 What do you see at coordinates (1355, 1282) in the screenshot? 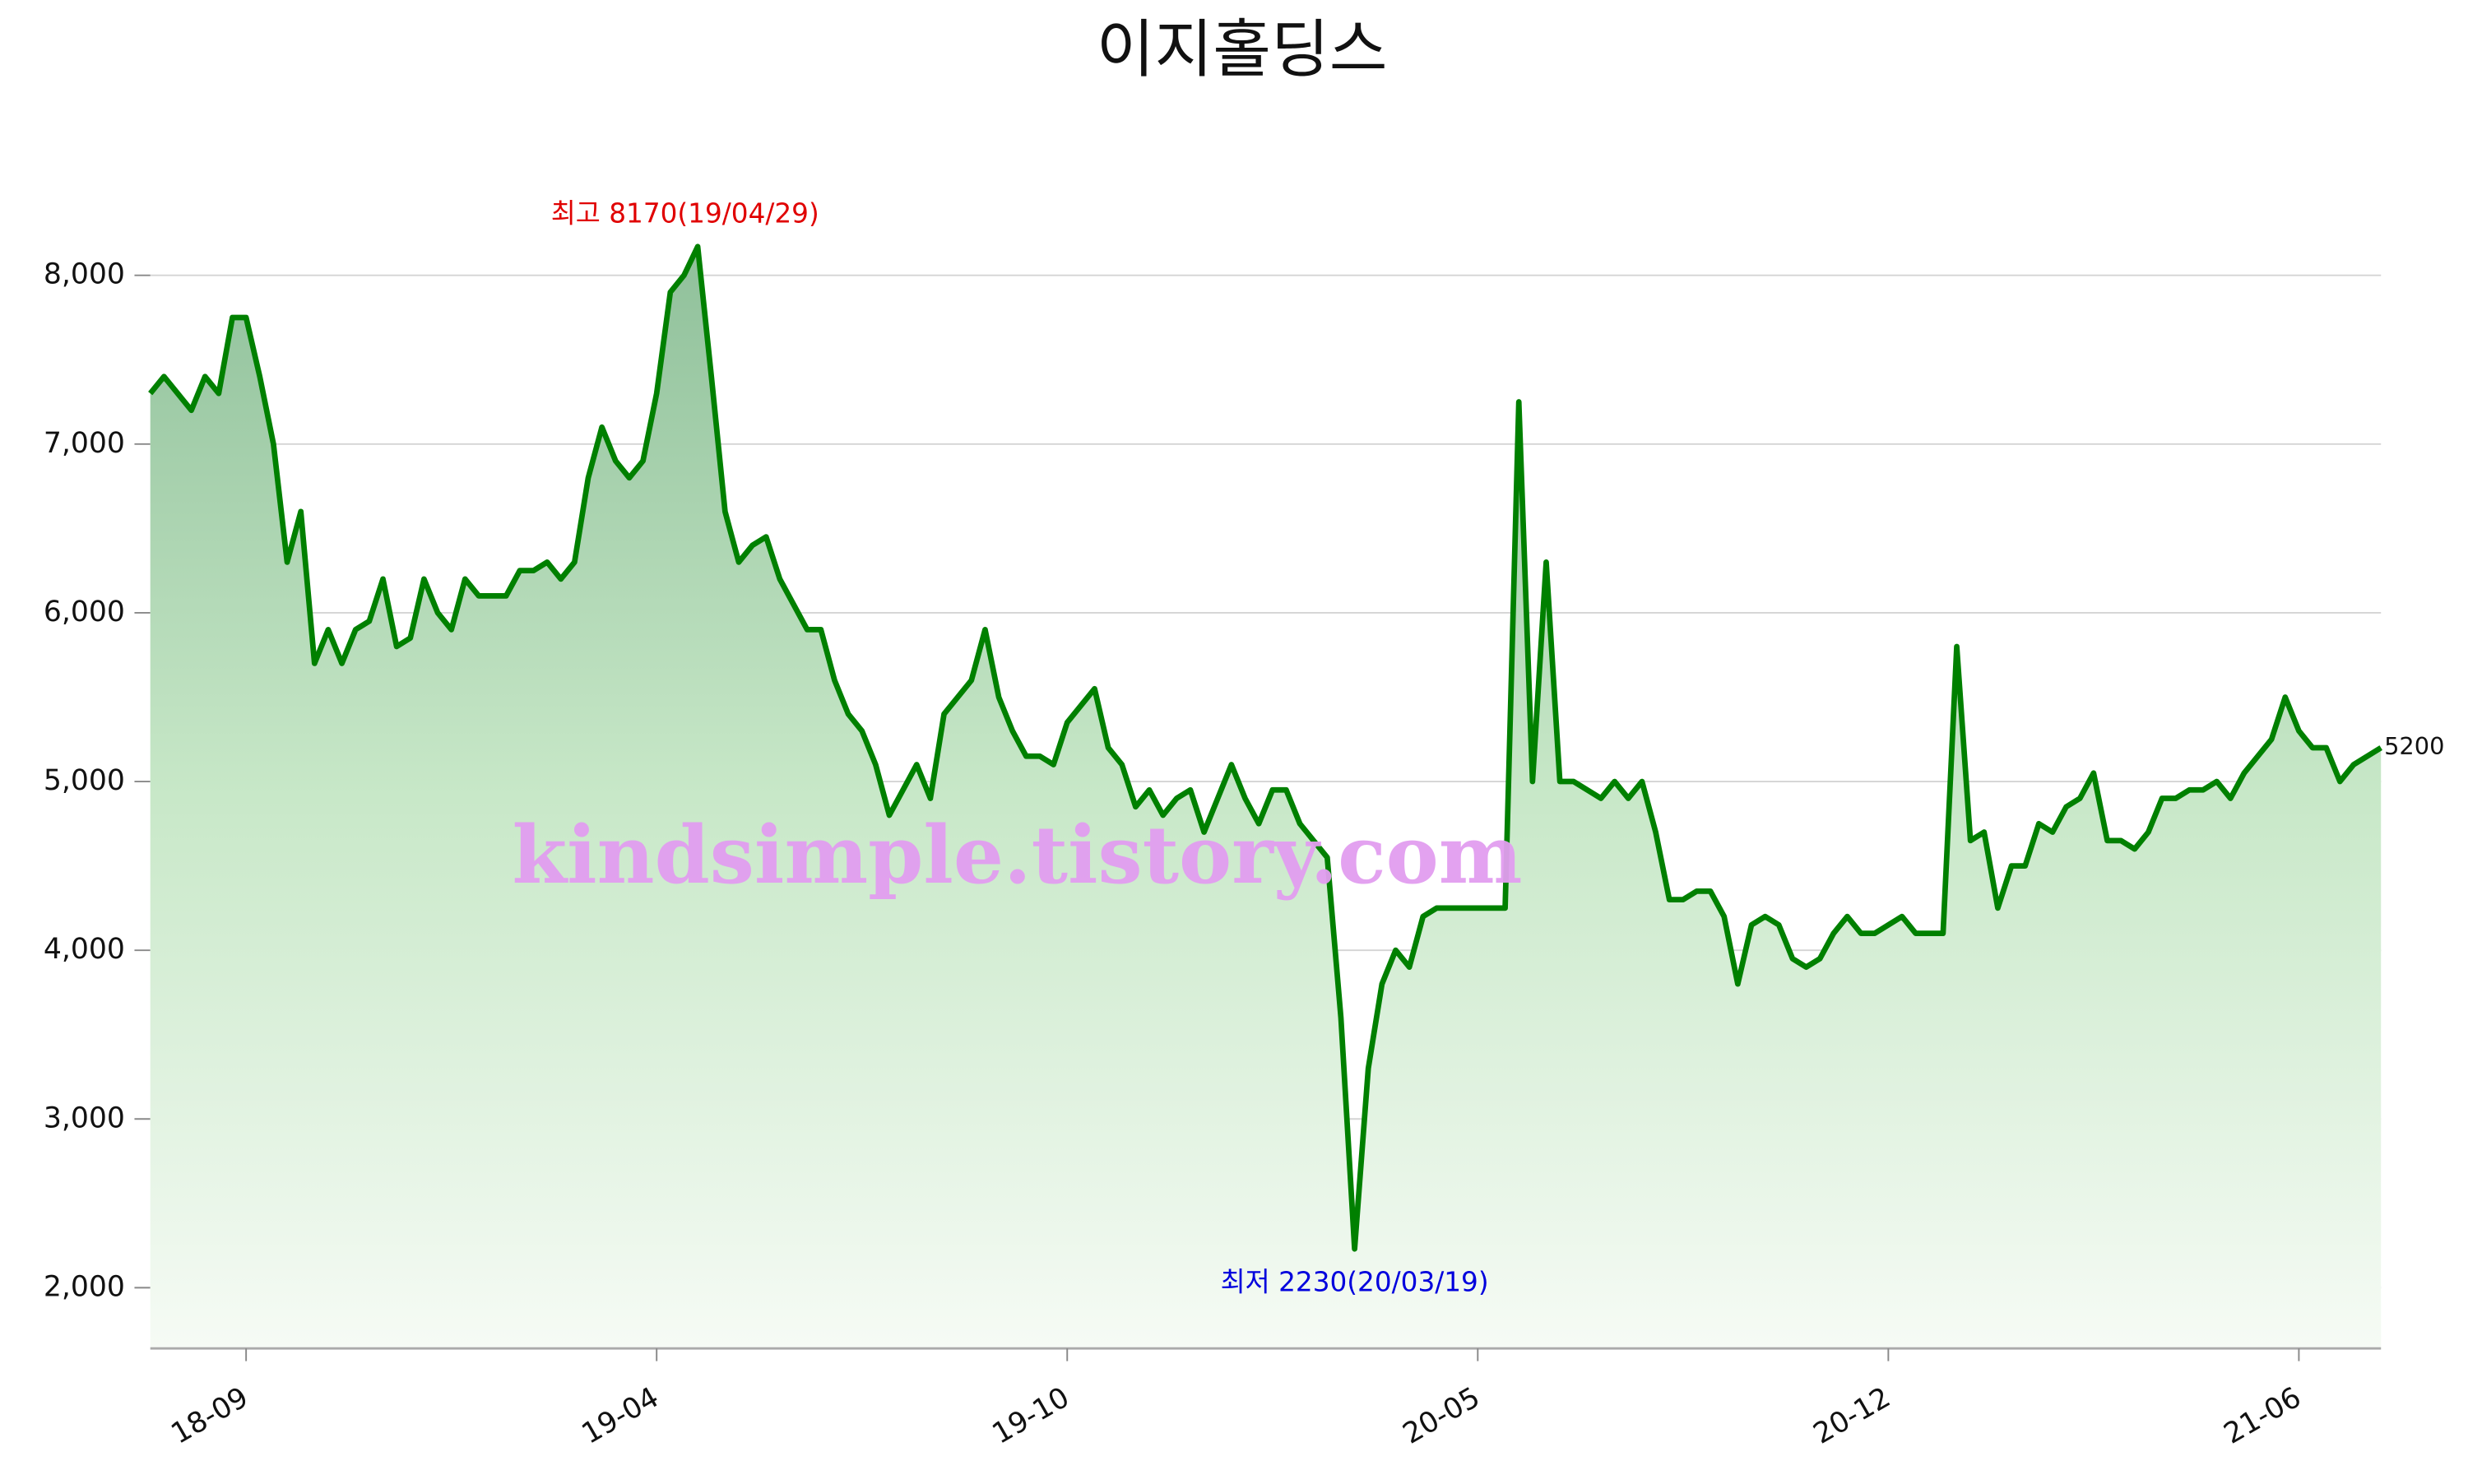
I see `low-annotation: 최저 2230(20/03/19)` at bounding box center [1355, 1282].